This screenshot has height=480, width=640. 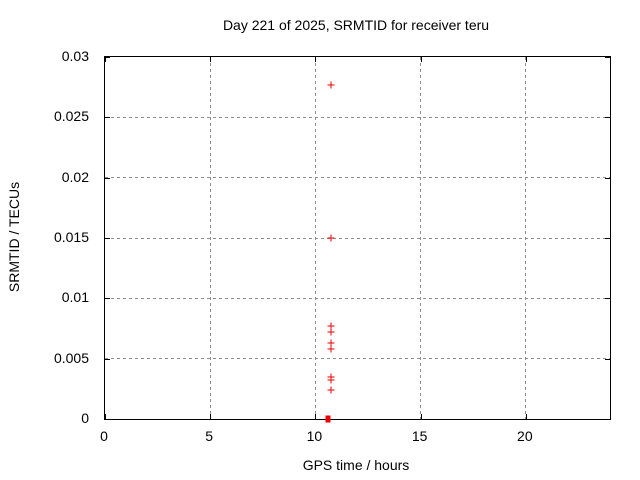 What do you see at coordinates (75, 56) in the screenshot?
I see `y-tick-label: 0.03` at bounding box center [75, 56].